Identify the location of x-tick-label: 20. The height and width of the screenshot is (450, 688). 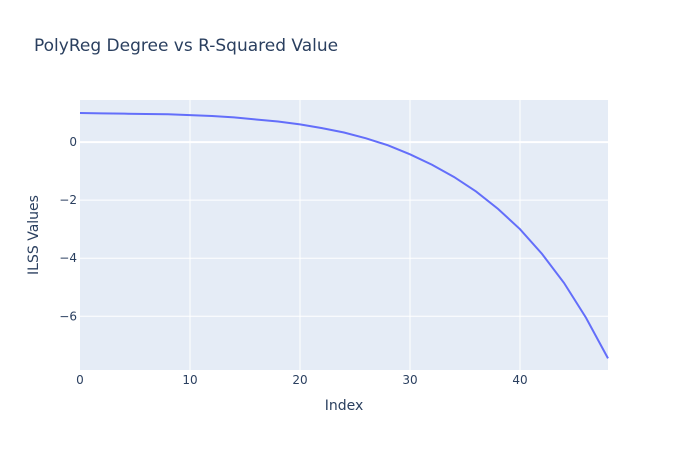
(299, 380).